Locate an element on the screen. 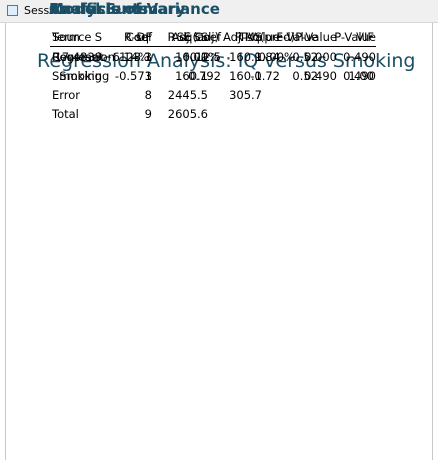  table-row: Smoking -0.573 0.792 -0.72 0.490 1.00 is located at coordinates (213, 75).